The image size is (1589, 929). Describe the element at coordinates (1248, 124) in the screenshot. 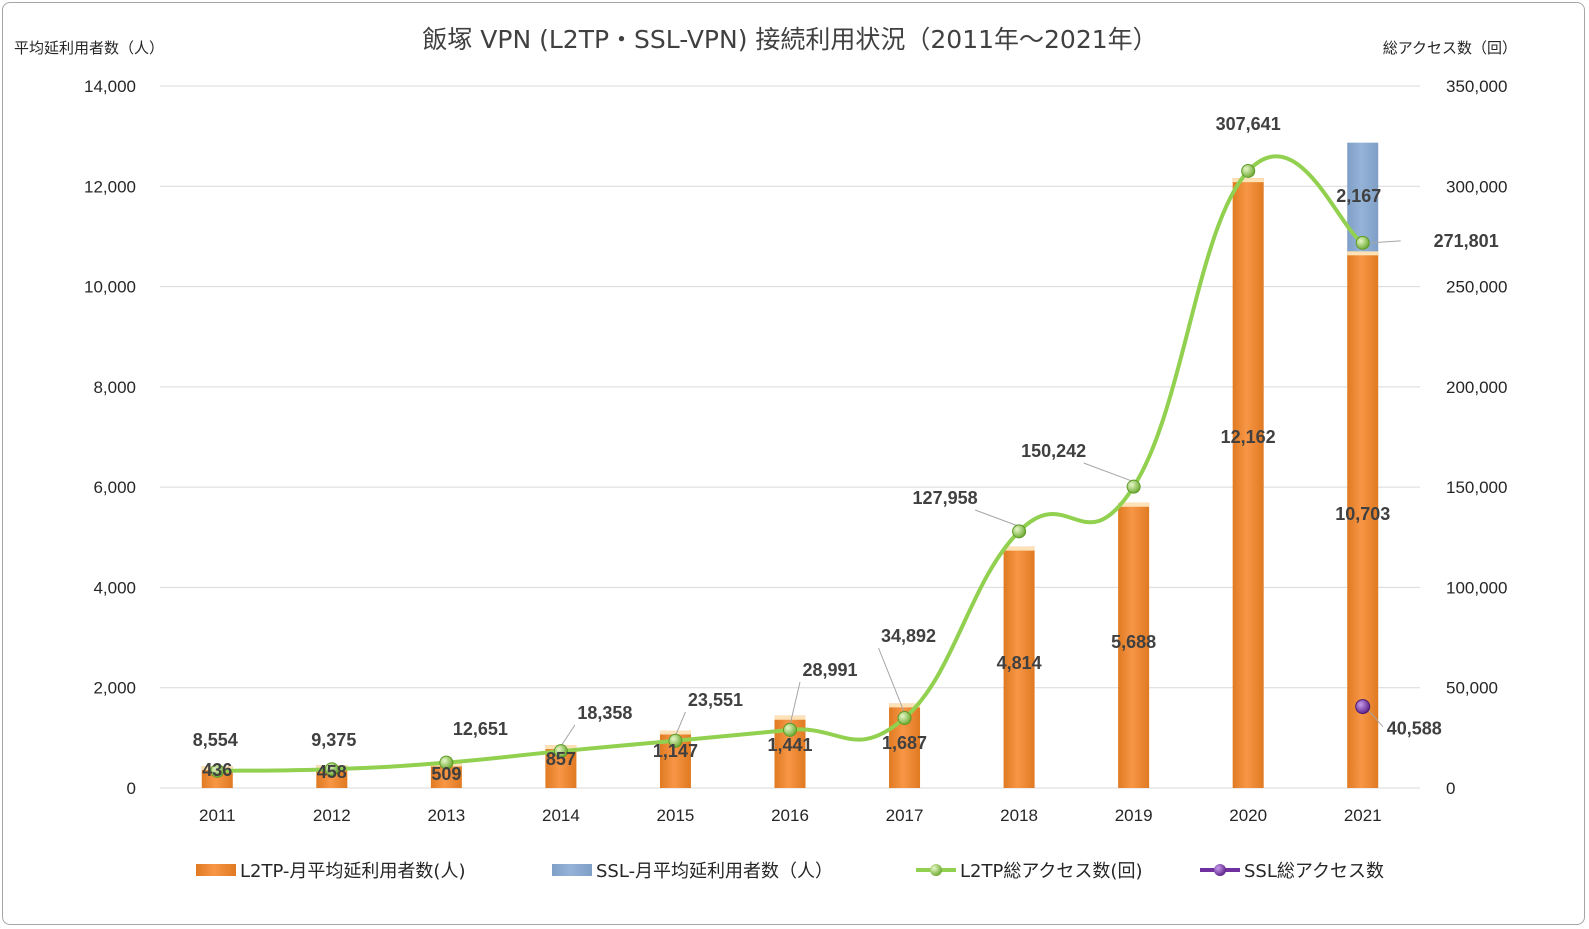

I see `l2tp-access-value-label: 307,641` at that location.